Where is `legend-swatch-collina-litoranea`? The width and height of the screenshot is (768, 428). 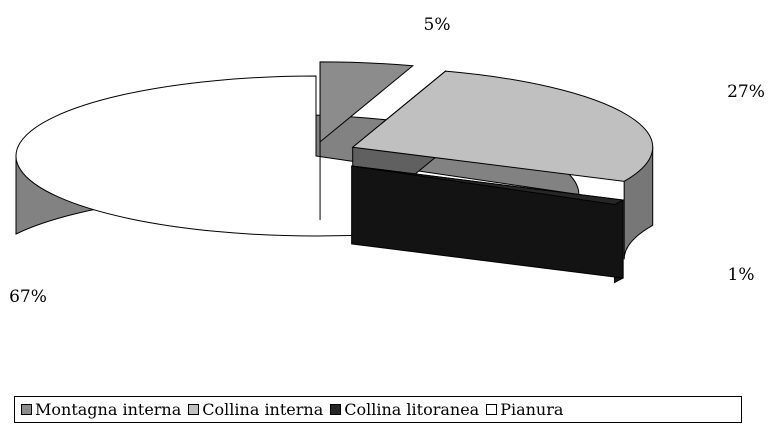
legend-swatch-collina-litoranea is located at coordinates (336, 409).